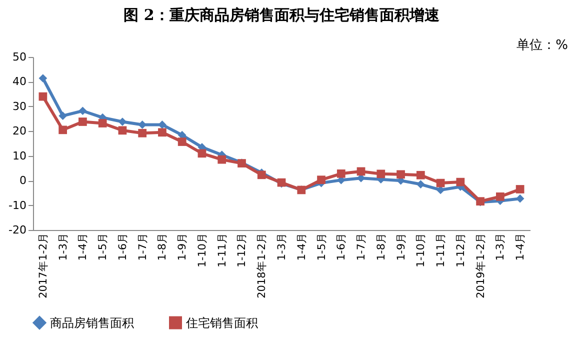 The height and width of the screenshot is (345, 580). Describe the element at coordinates (43, 265) in the screenshot. I see `x-tick-label: 2017年1-2月` at that location.